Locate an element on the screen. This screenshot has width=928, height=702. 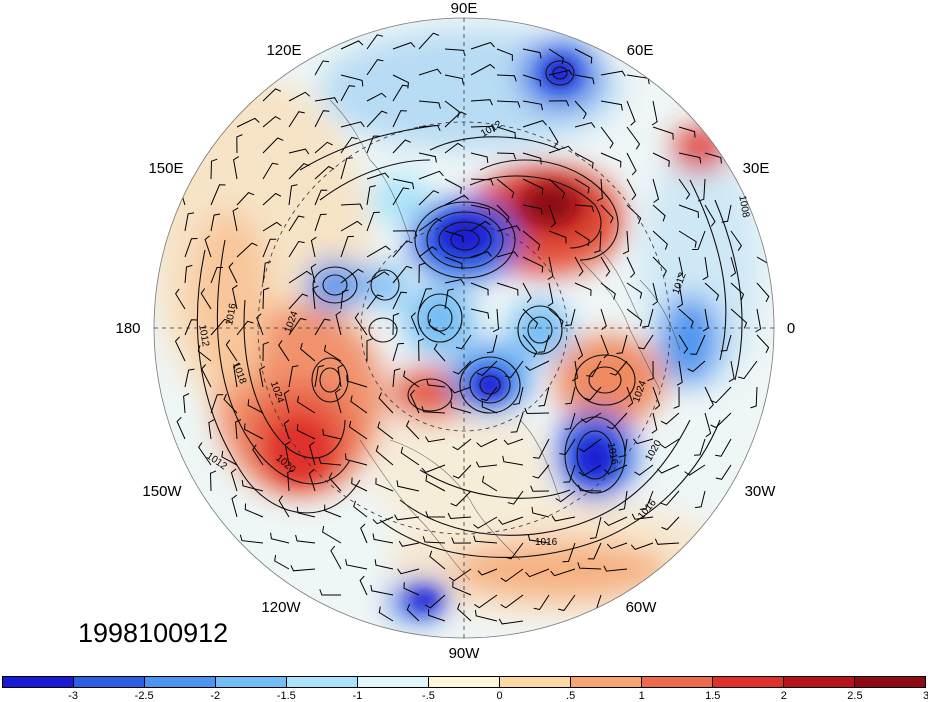
lon-label-60e: 60E is located at coordinates (640, 50).